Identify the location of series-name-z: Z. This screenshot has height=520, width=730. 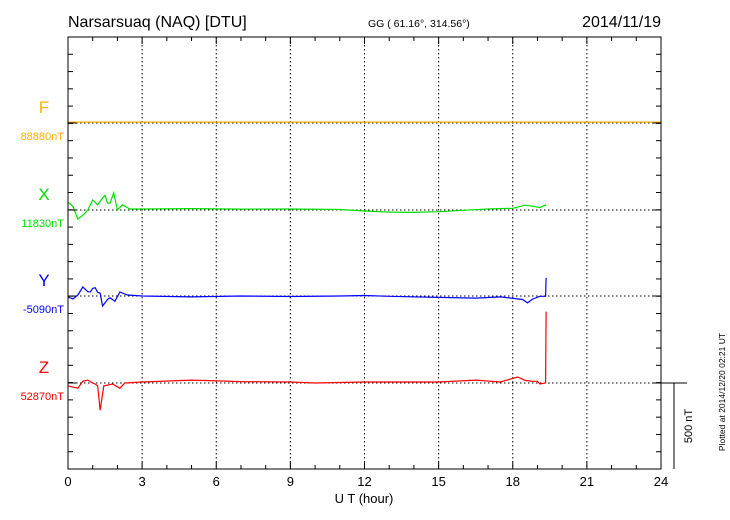
(44, 367).